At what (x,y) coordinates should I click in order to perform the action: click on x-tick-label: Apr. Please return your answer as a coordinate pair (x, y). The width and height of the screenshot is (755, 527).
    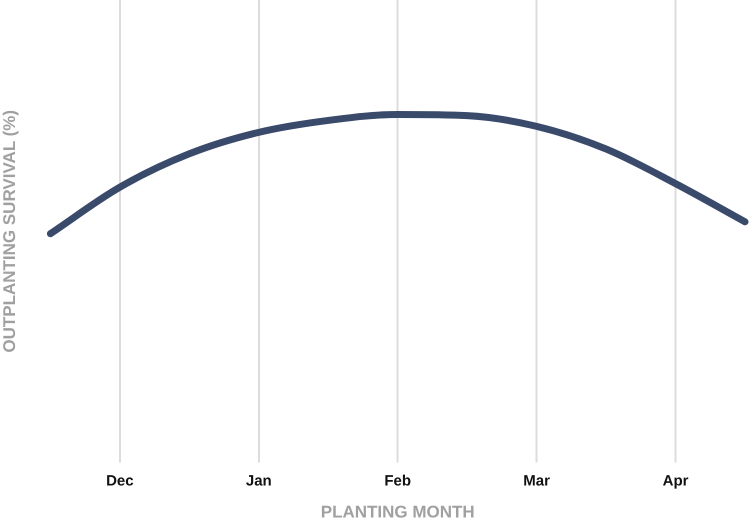
    Looking at the image, I should click on (675, 481).